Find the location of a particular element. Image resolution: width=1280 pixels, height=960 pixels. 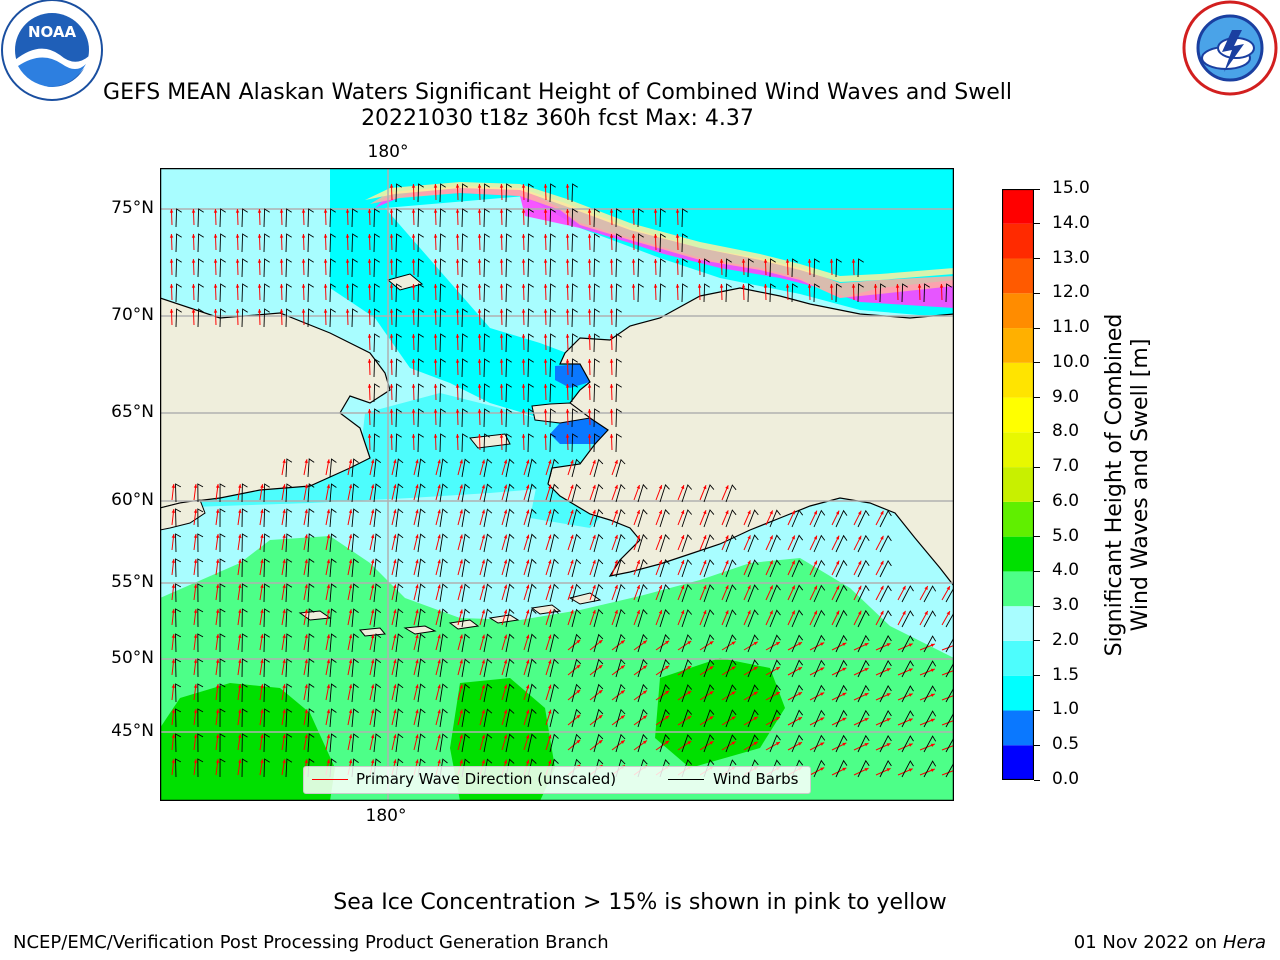

colorbar-tick-label: 2.0 is located at coordinates (1066, 639).